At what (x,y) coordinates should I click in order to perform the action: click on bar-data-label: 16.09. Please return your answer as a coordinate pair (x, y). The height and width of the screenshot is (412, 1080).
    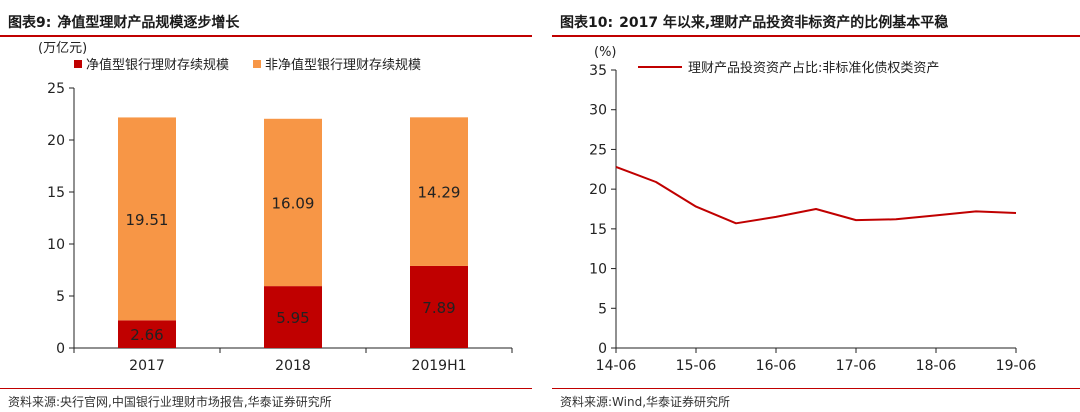
    Looking at the image, I should click on (293, 203).